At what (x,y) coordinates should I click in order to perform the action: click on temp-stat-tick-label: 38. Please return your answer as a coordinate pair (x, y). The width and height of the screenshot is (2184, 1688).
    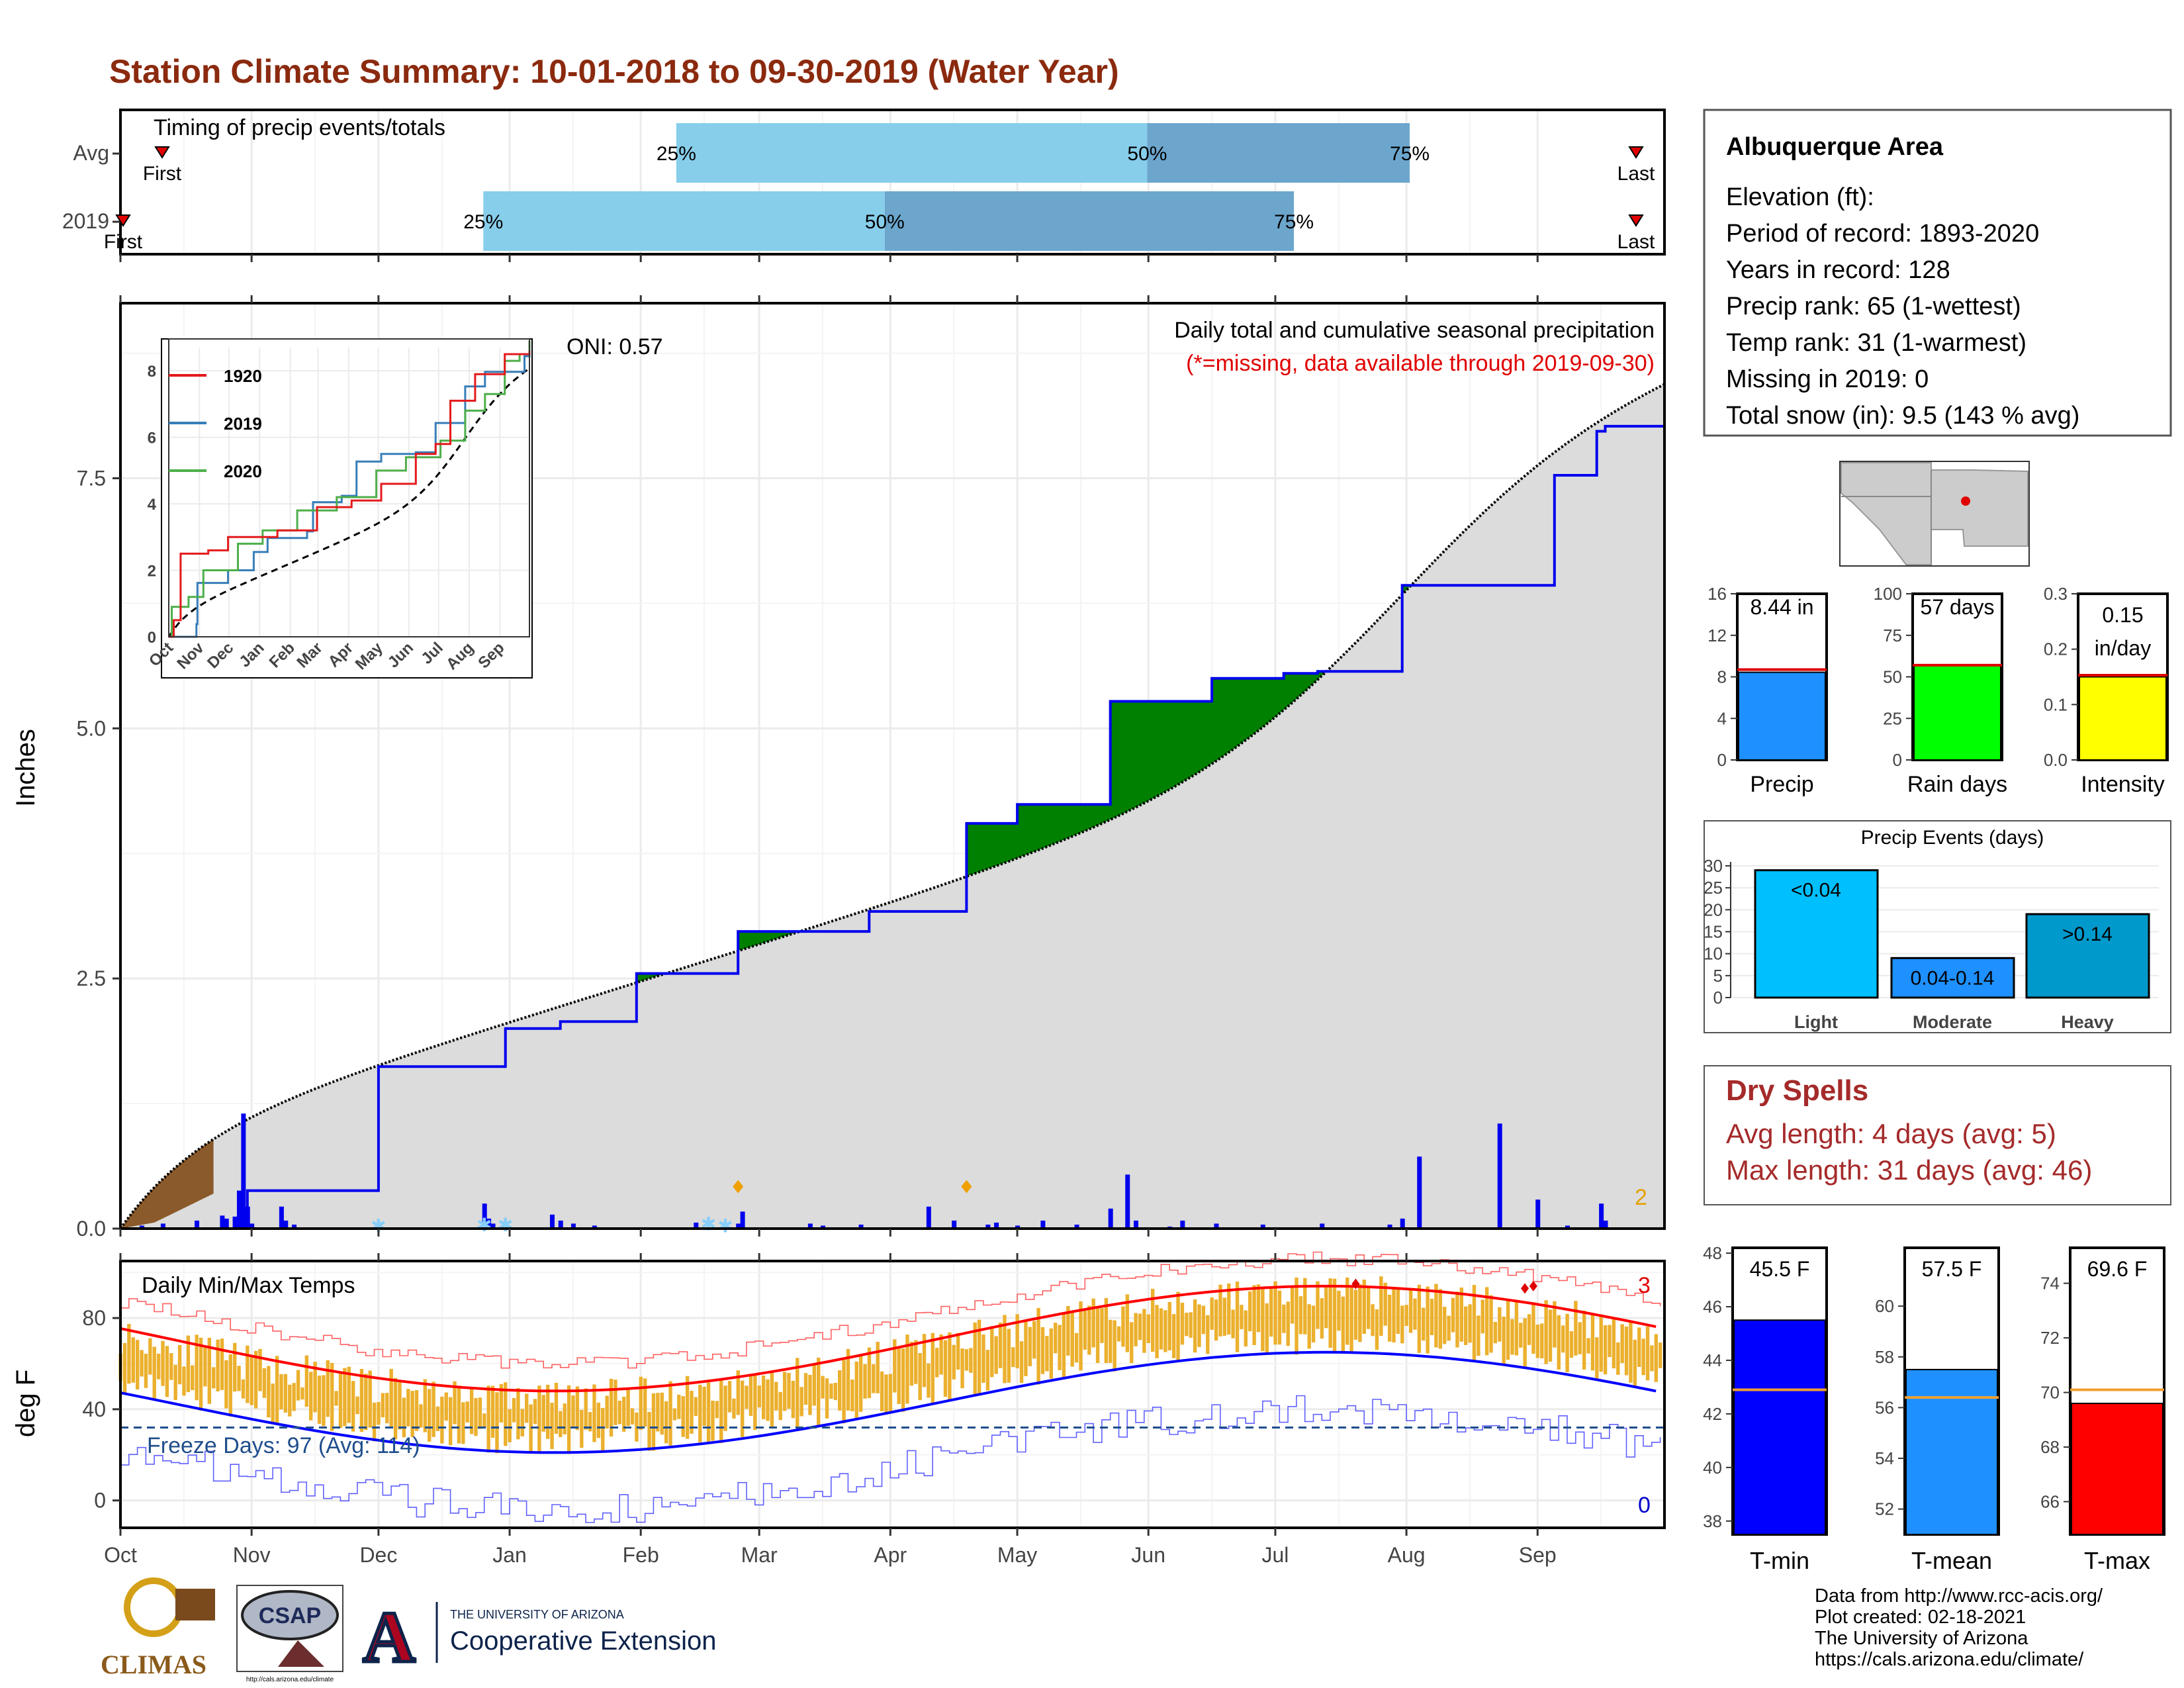
    Looking at the image, I should click on (1712, 1521).